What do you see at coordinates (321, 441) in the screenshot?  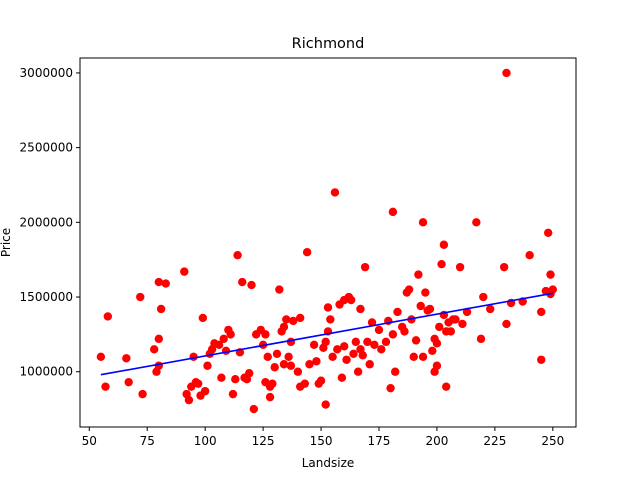 I see `x-tick-label: 150` at bounding box center [321, 441].